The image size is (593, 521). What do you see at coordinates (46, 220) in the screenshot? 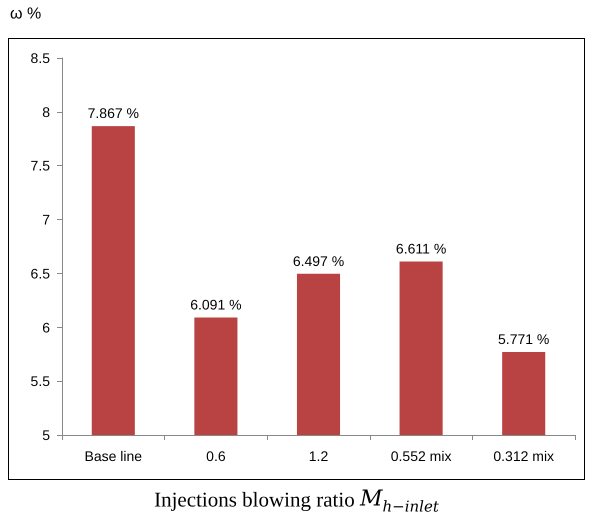
I see `y-tick-label: 7` at bounding box center [46, 220].